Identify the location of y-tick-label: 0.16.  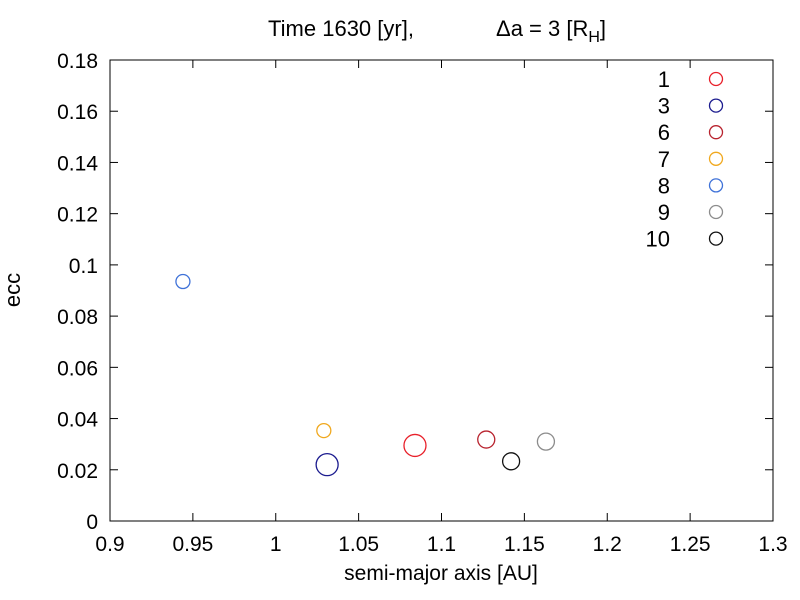
(77, 112).